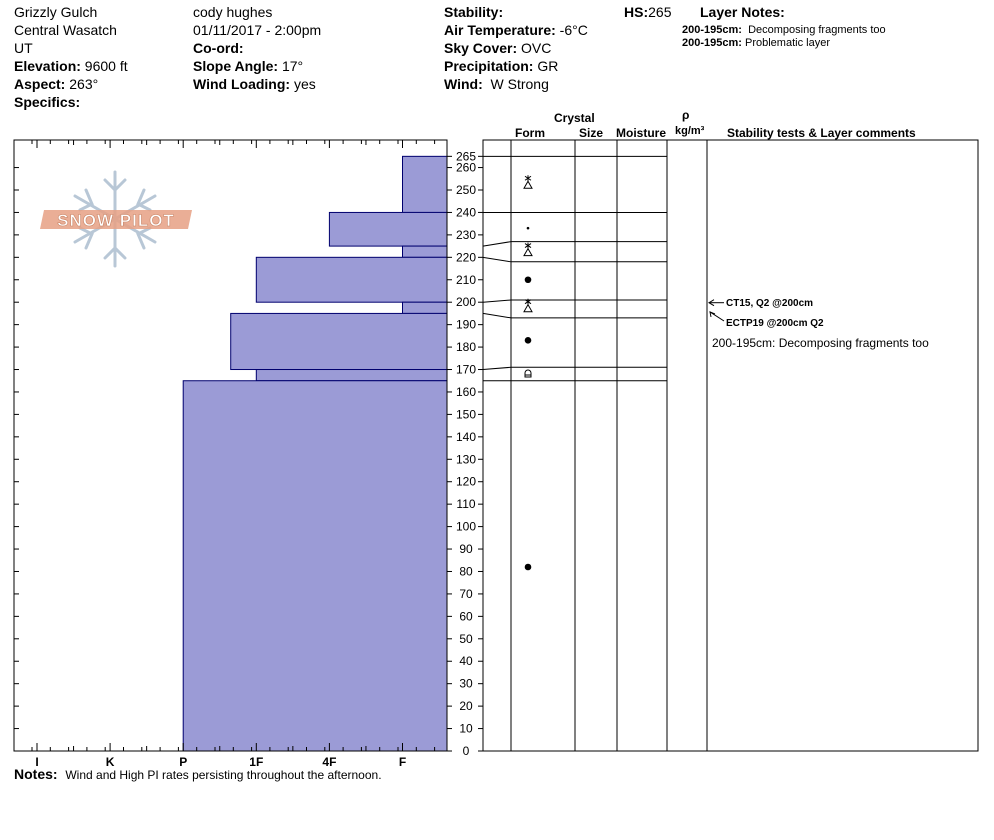 The height and width of the screenshot is (840, 994). What do you see at coordinates (466, 594) in the screenshot?
I see `height-tick-label: 70` at bounding box center [466, 594].